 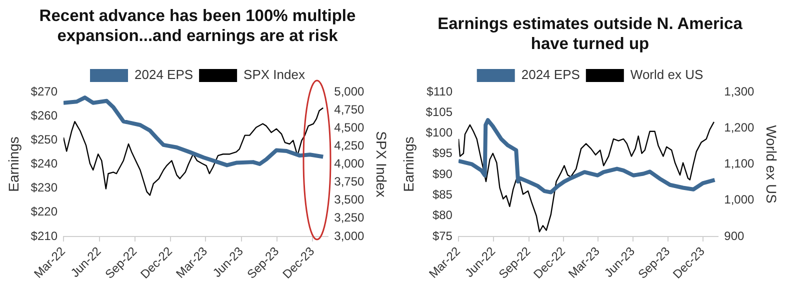 I want to click on y-tick-label: $80, so click(x=442, y=215).